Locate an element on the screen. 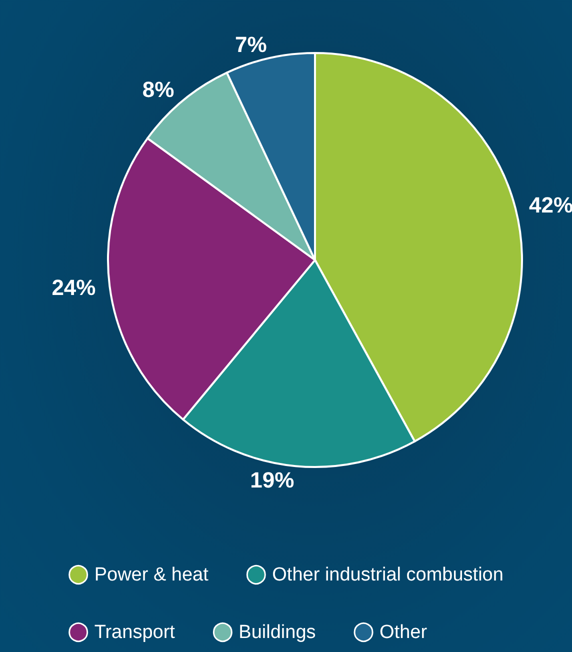 This screenshot has height=652, width=572. legend-label: Transport is located at coordinates (135, 632).